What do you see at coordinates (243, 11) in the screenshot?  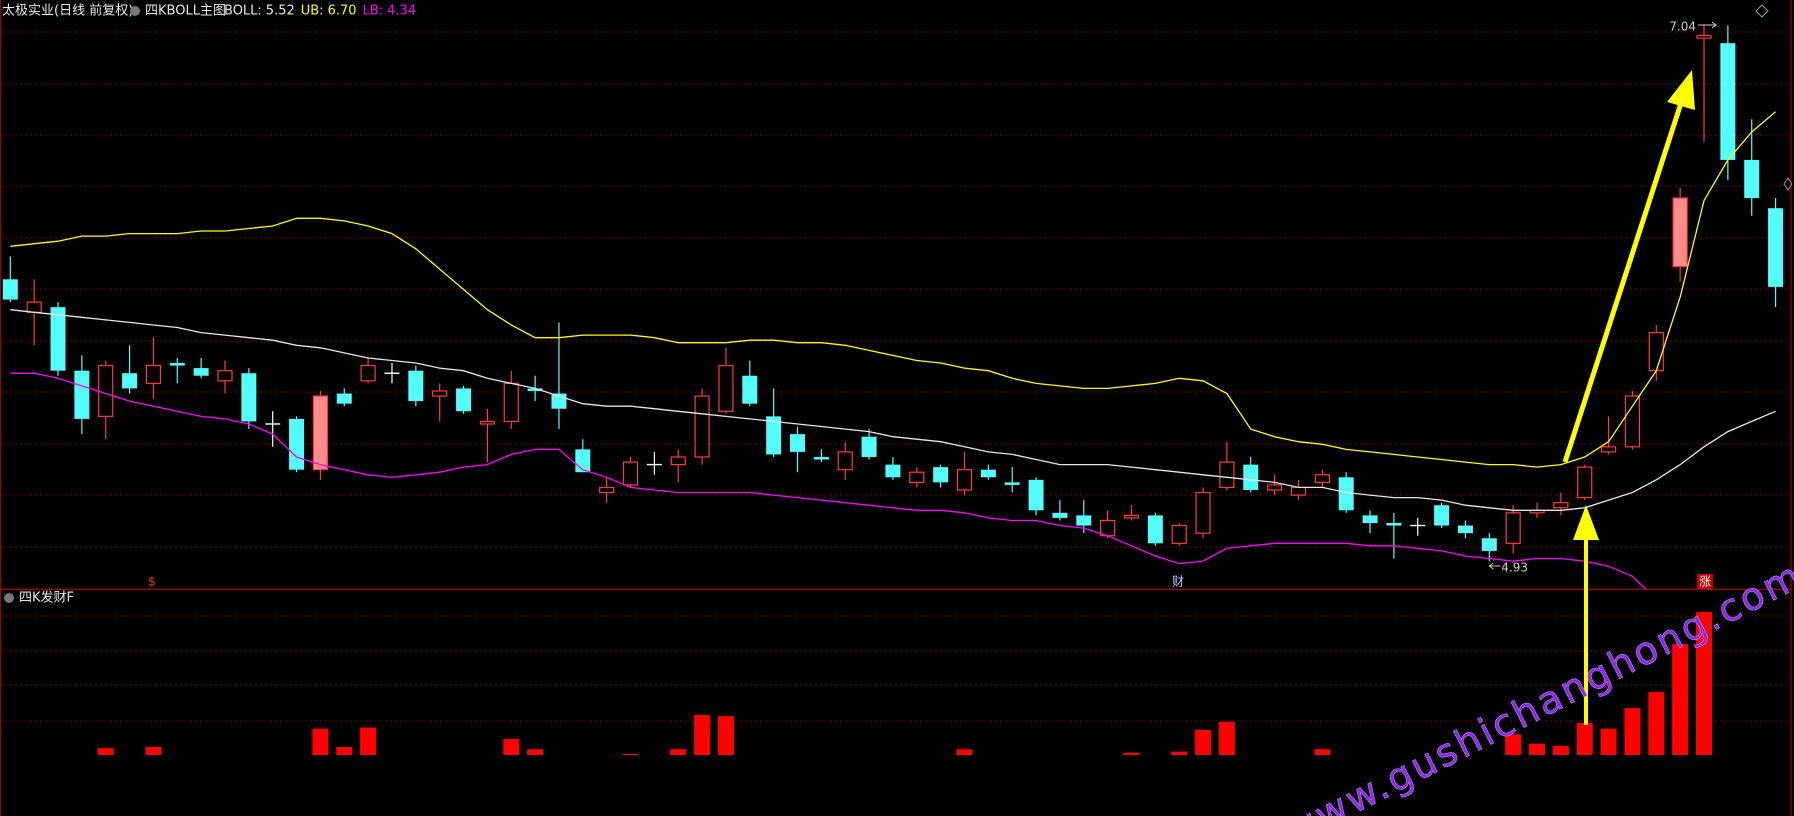 I see `legend-name: BOLL:` at bounding box center [243, 11].